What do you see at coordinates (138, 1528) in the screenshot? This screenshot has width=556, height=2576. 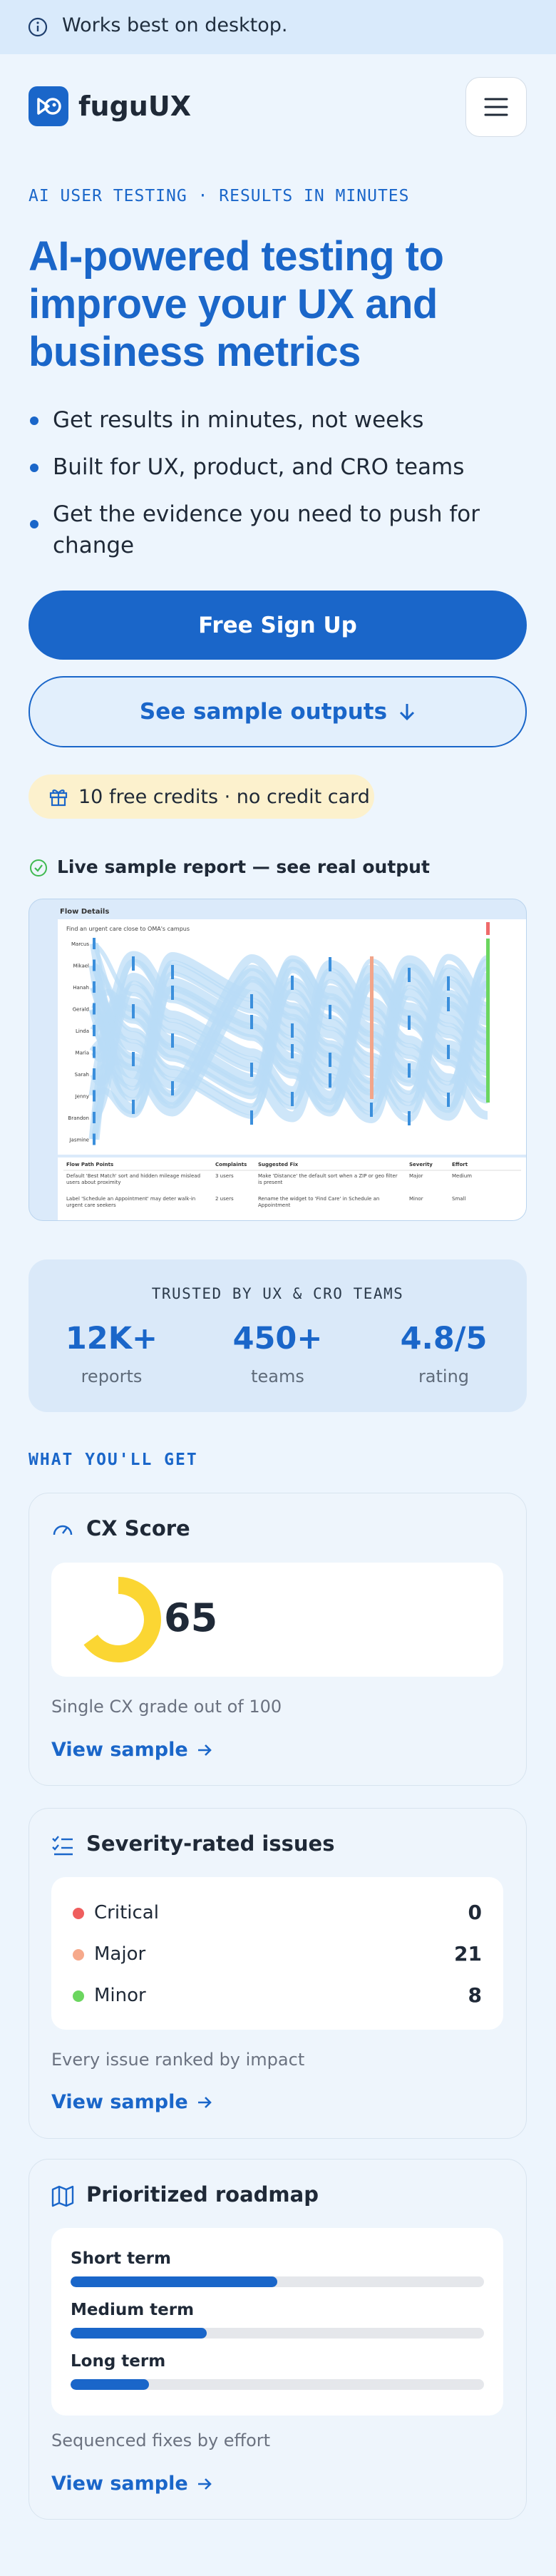 I see `card-title: CX Score` at bounding box center [138, 1528].